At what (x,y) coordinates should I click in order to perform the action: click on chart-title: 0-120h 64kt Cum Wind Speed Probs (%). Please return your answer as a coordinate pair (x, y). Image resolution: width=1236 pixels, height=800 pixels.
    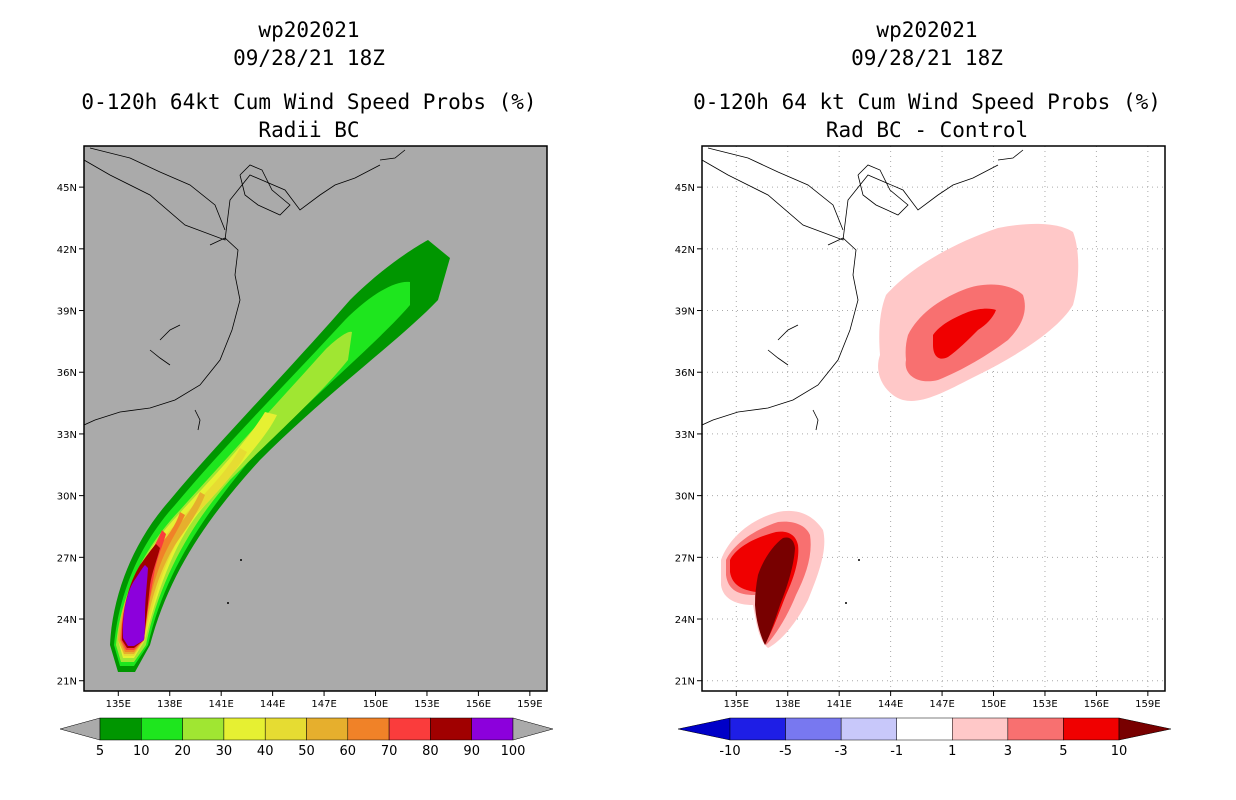
    Looking at the image, I should click on (309, 102).